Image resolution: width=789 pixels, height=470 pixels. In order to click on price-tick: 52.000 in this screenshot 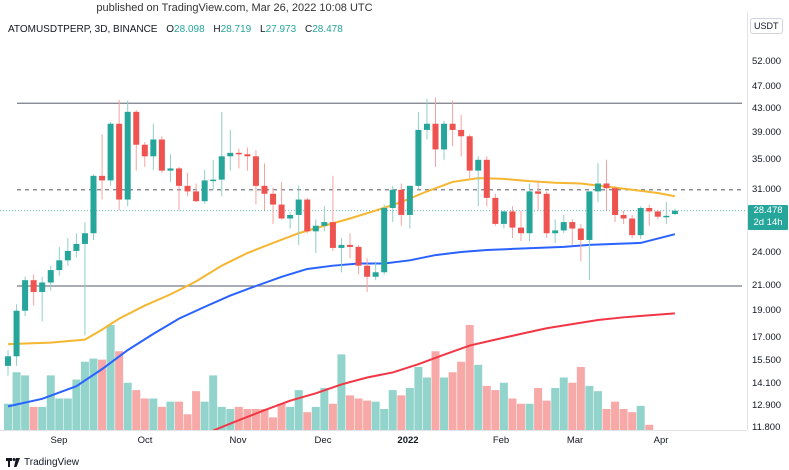, I will do `click(767, 61)`.